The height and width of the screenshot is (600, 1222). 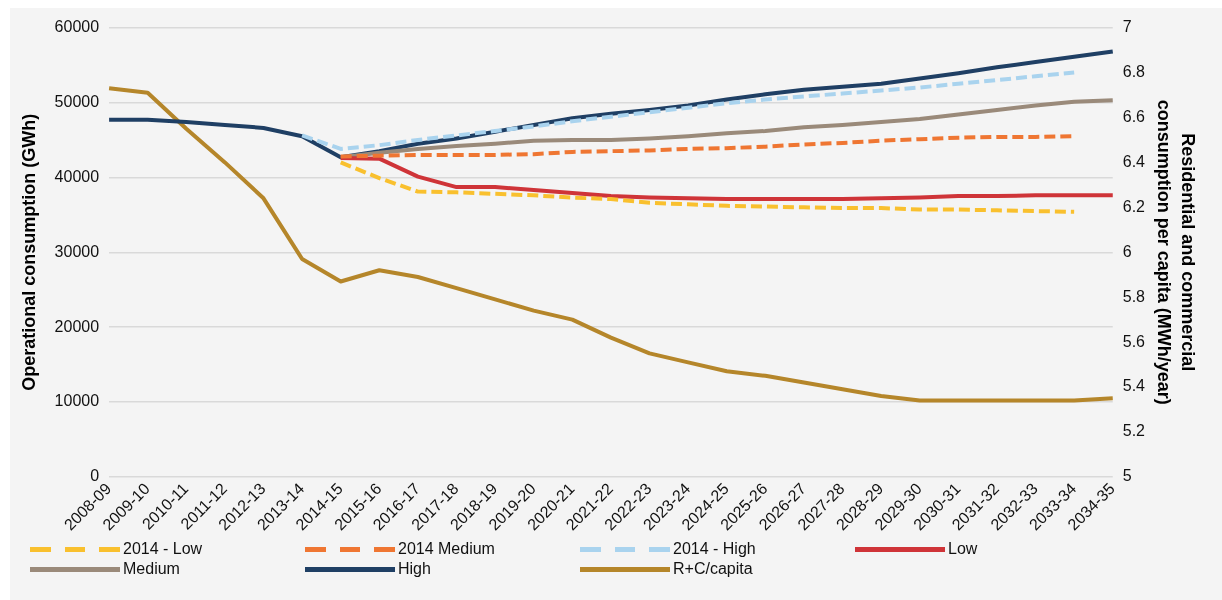 I want to click on y2-tick-label: 6.6, so click(x=1134, y=116).